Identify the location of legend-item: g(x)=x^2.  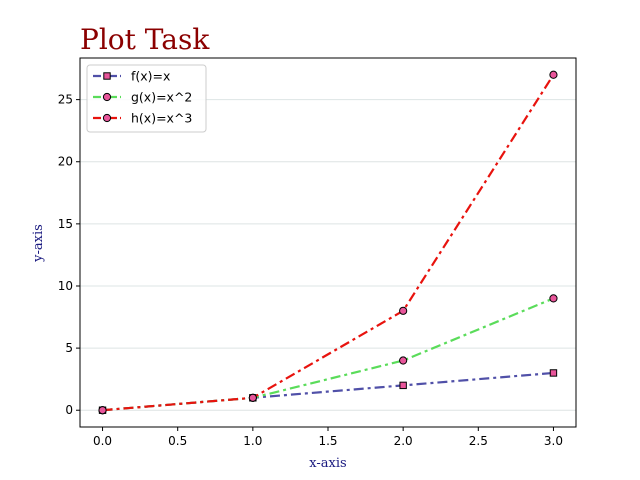
(142, 97).